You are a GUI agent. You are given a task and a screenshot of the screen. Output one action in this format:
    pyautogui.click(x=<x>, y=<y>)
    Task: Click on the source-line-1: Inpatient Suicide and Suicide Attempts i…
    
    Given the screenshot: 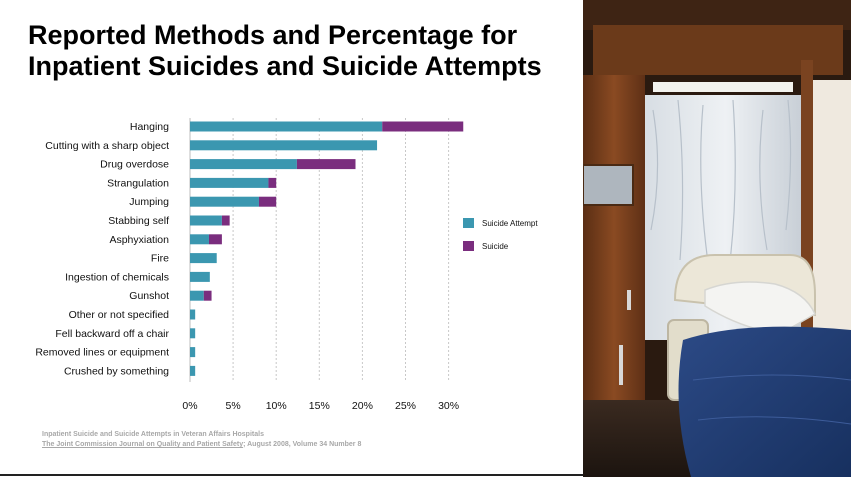 What is the action you would take?
    pyautogui.click(x=153, y=434)
    